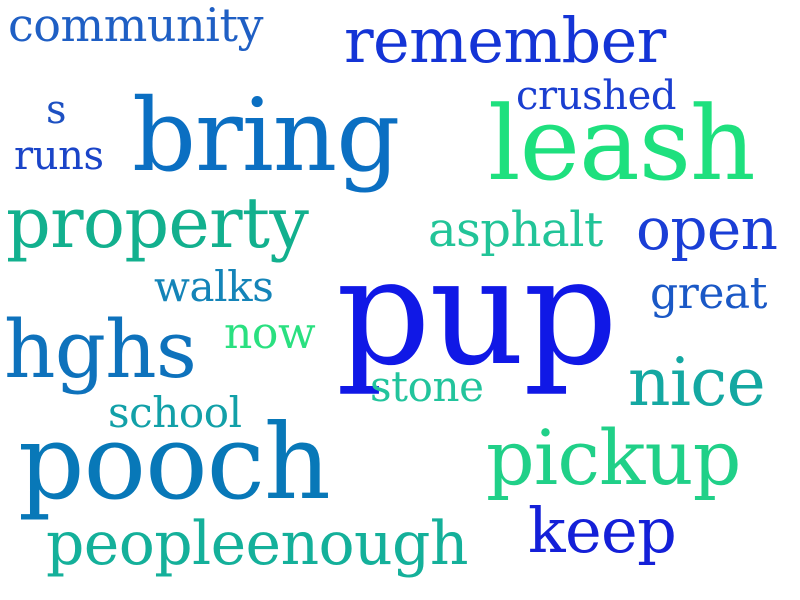 This screenshot has height=600, width=800. I want to click on word-open: open, so click(707, 229).